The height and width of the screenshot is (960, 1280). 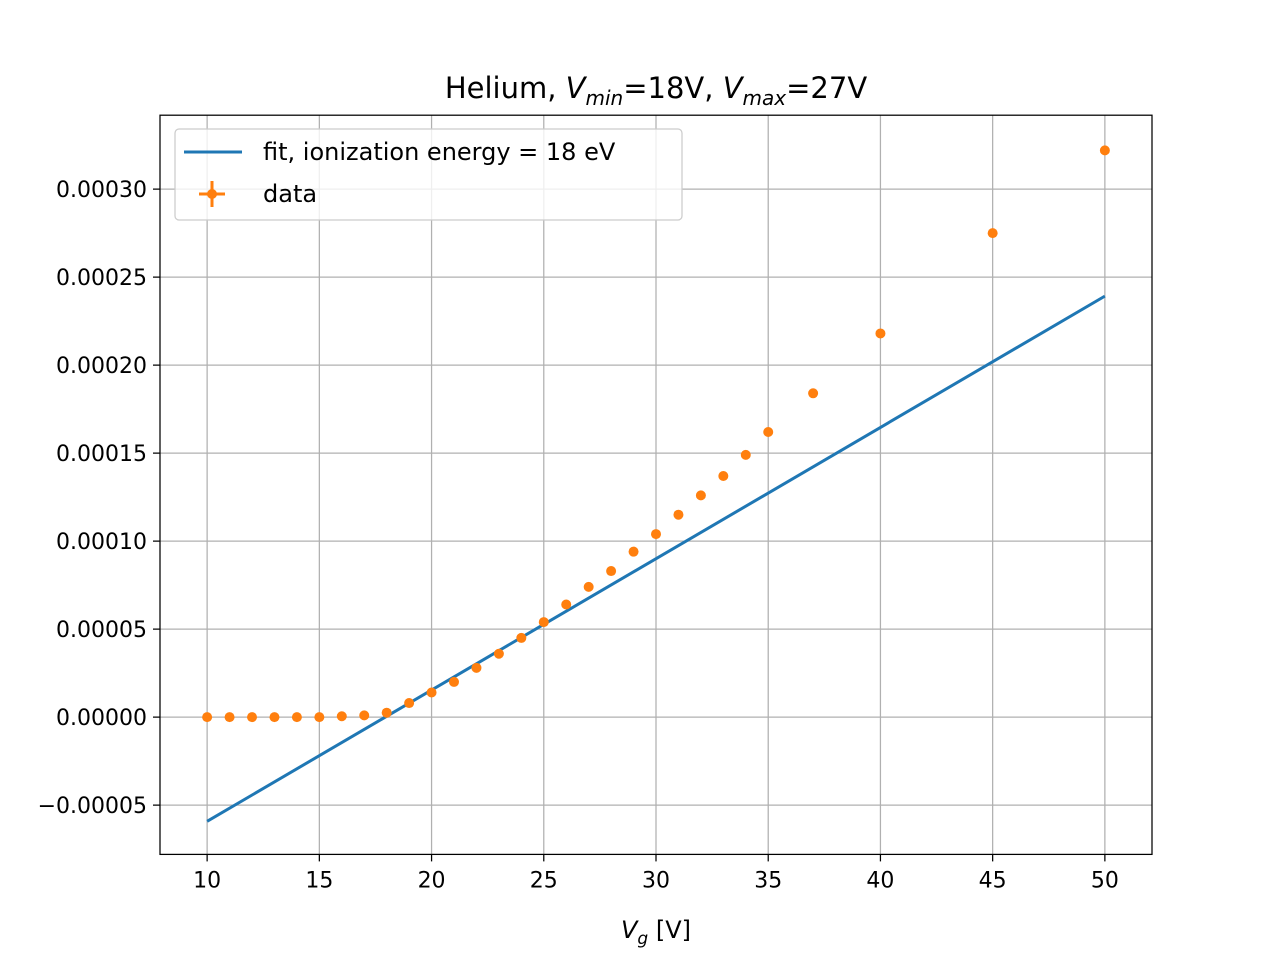 I want to click on x-tick-label: 10, so click(x=207, y=880).